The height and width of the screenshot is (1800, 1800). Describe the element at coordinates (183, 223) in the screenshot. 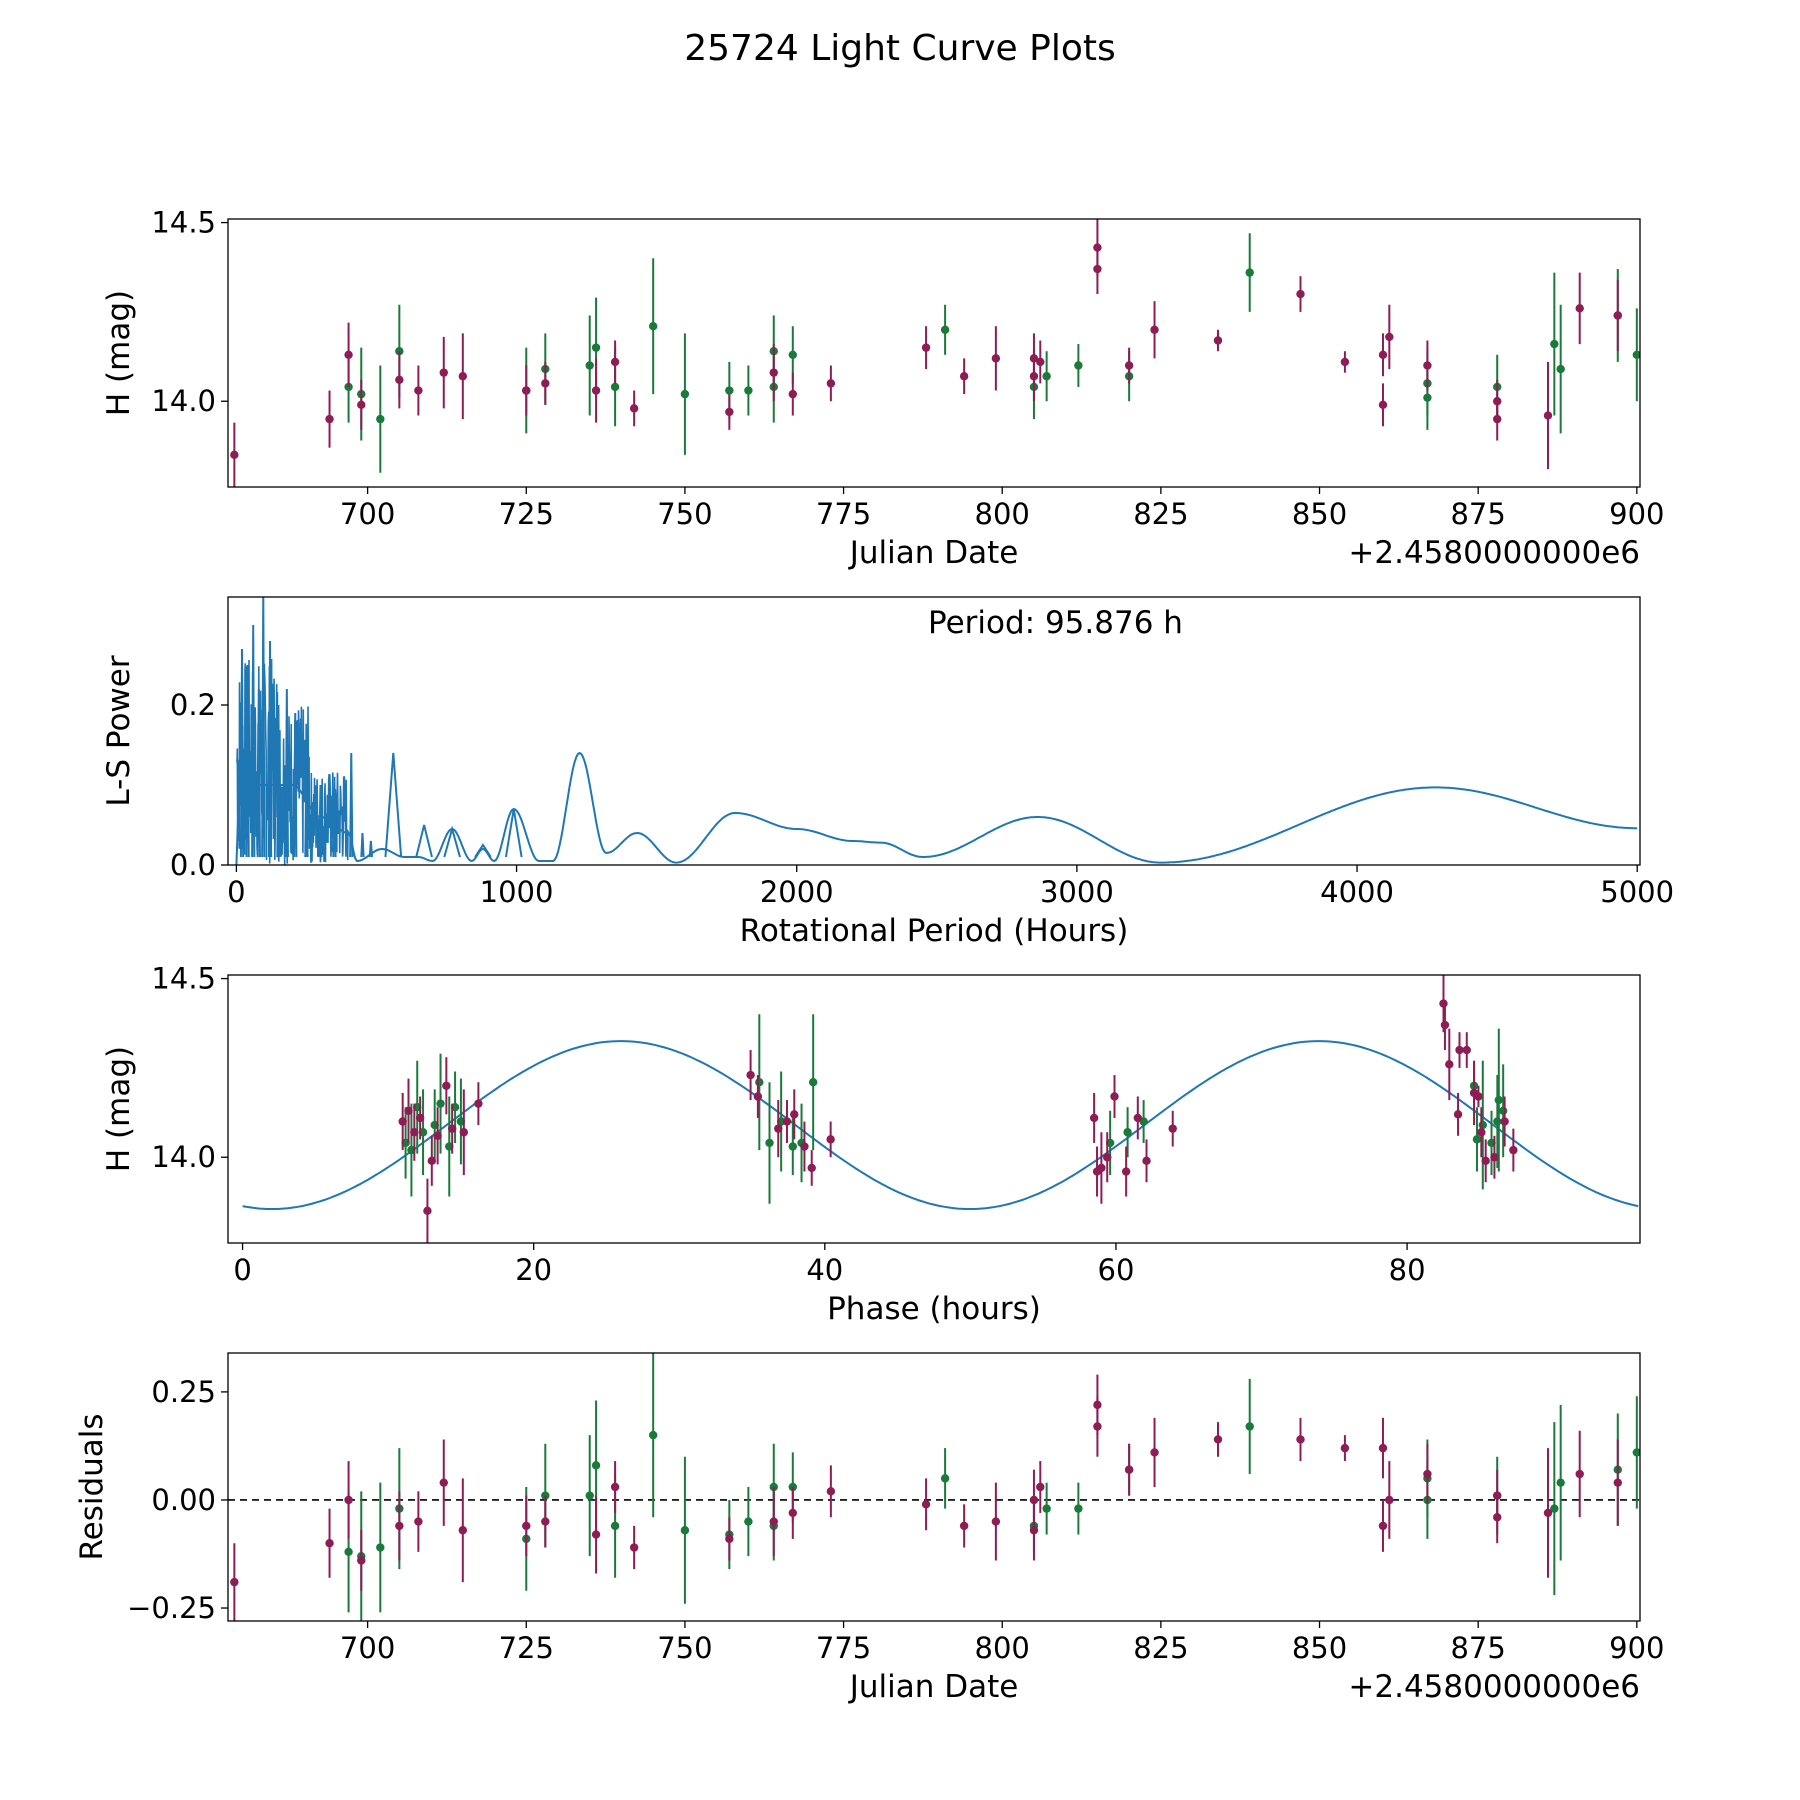

I see `y-tick-label: 14.5` at that location.